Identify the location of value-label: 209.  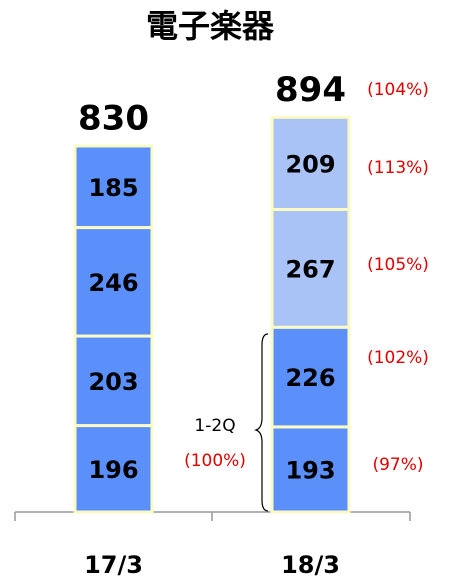
(310, 164).